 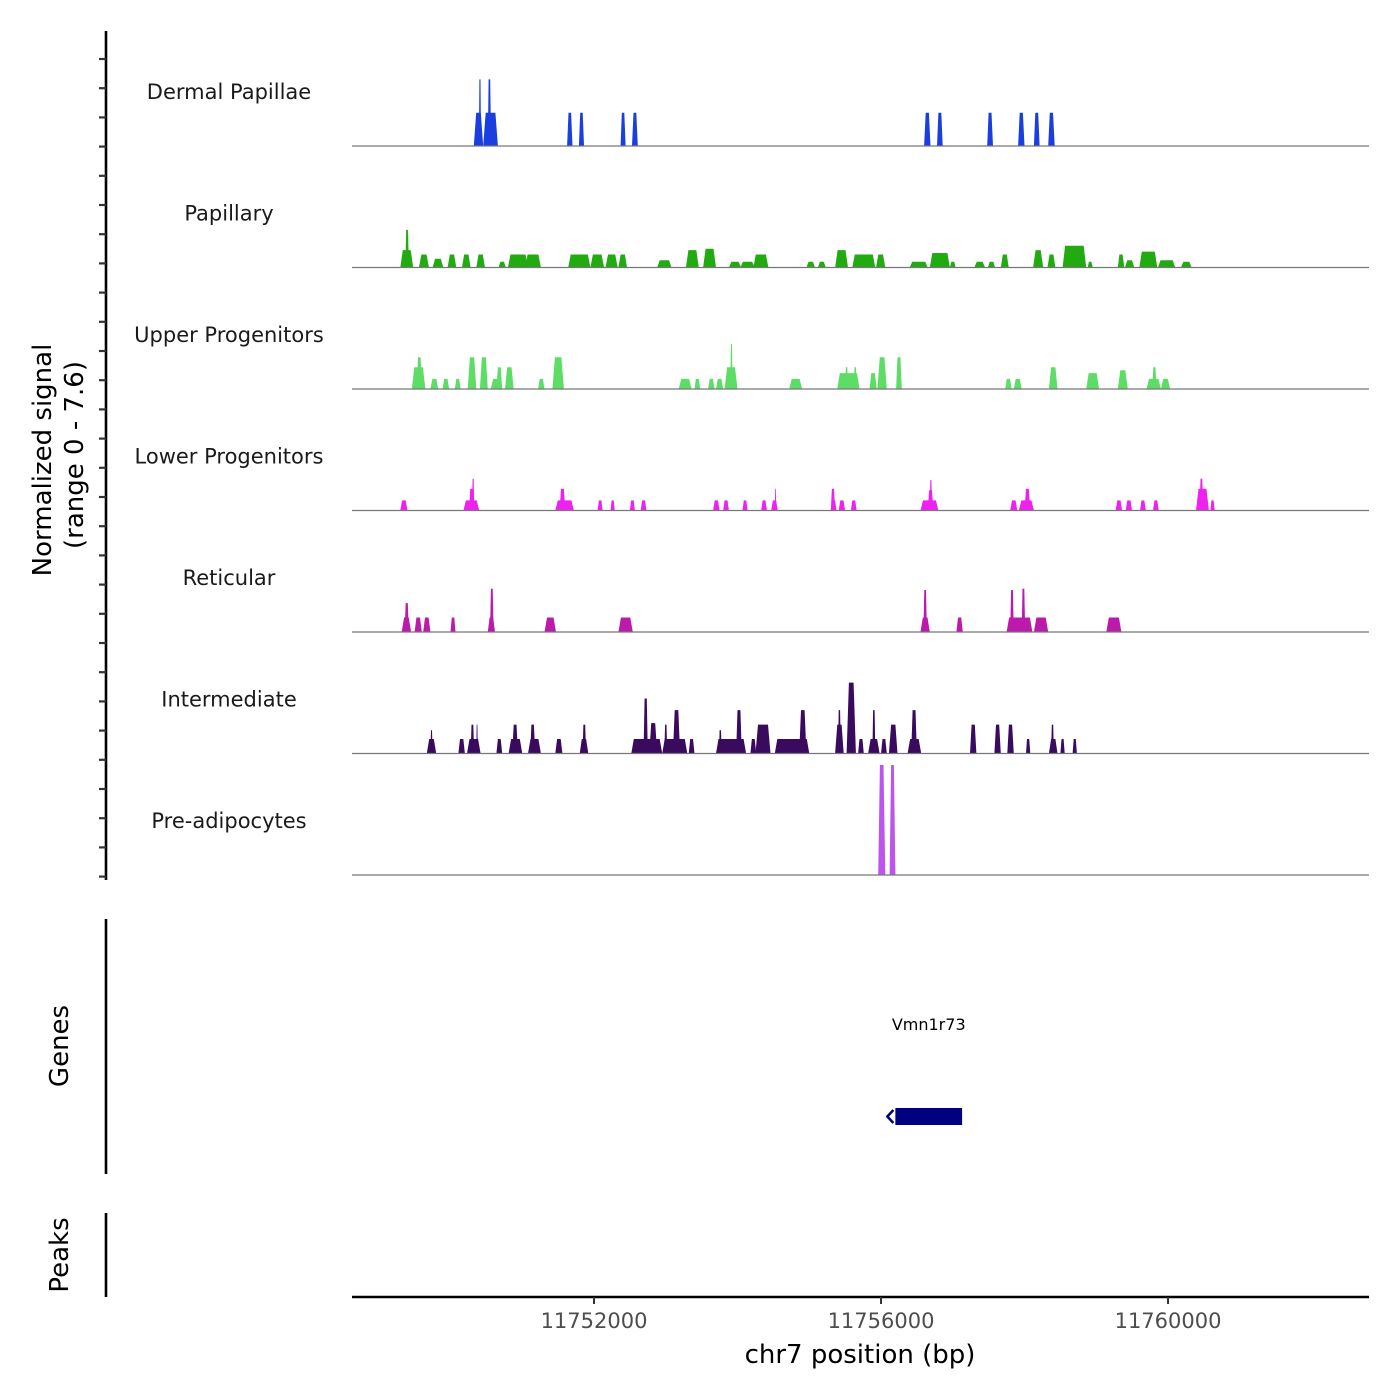 What do you see at coordinates (60, 1046) in the screenshot?
I see `genes-panel-label: Genes` at bounding box center [60, 1046].